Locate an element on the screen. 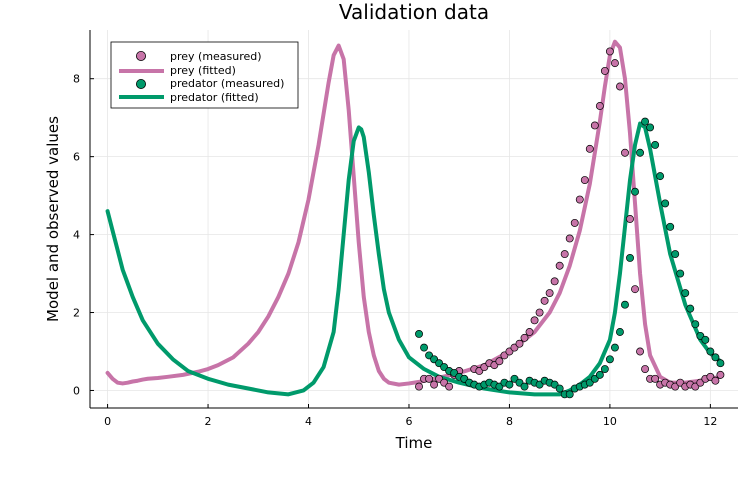 The width and height of the screenshot is (750, 500). legend-label-predator-fitted: predator (fitted) is located at coordinates (214, 97).